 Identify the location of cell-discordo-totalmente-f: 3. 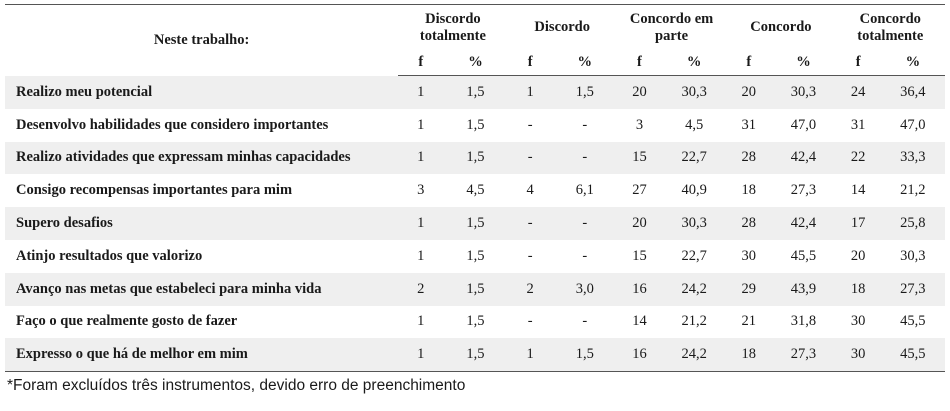
(421, 190).